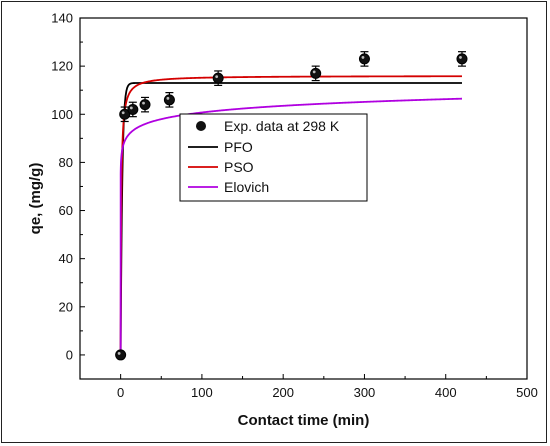 The height and width of the screenshot is (446, 550). I want to click on y-ticks: 0 20 40 60 80 100 120 140, so click(68, 195).